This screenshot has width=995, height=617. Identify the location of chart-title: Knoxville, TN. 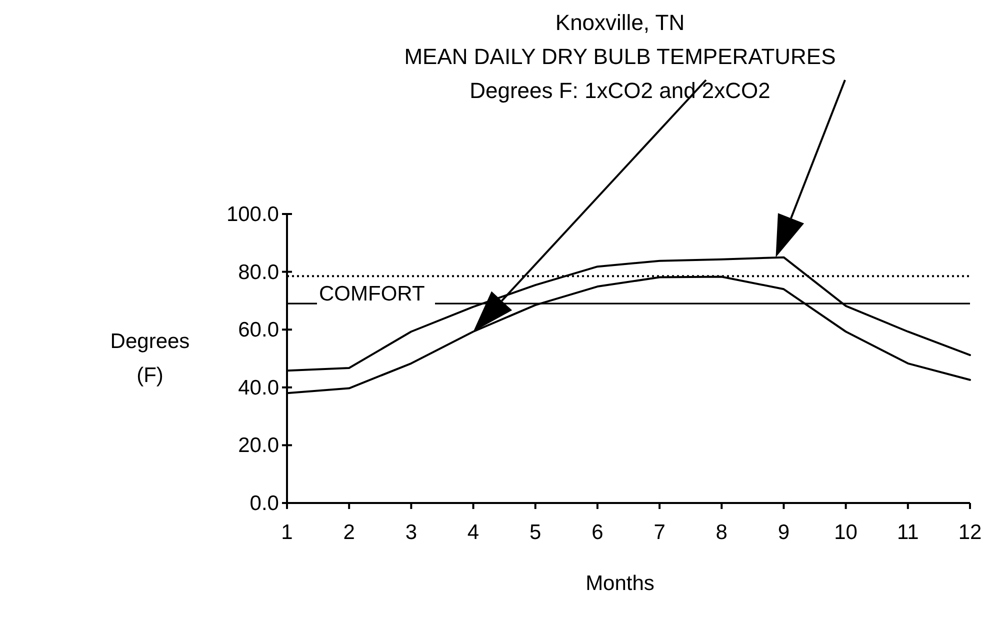
(620, 22).